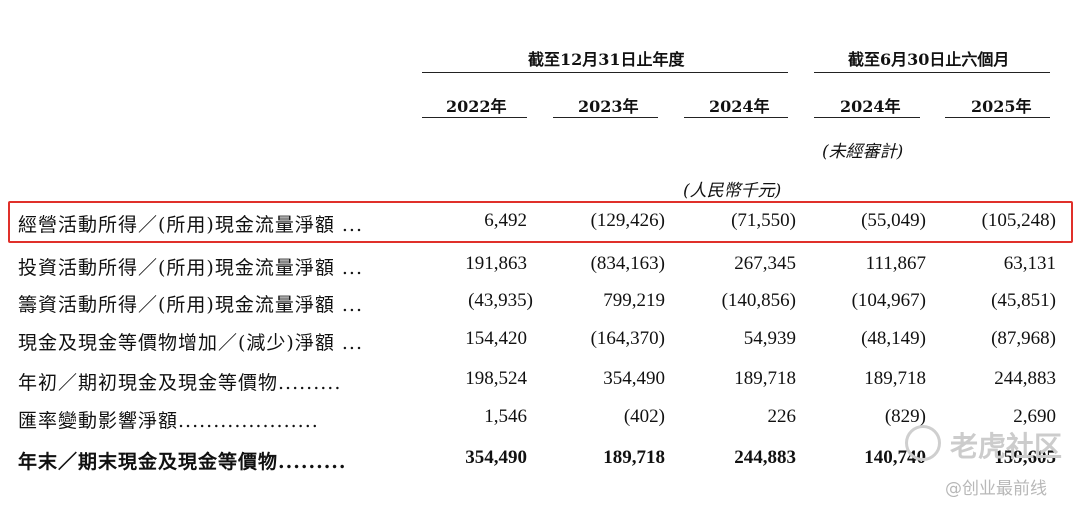 The height and width of the screenshot is (509, 1080). Describe the element at coordinates (644, 416) in the screenshot. I see `cell-value: (402)` at that location.